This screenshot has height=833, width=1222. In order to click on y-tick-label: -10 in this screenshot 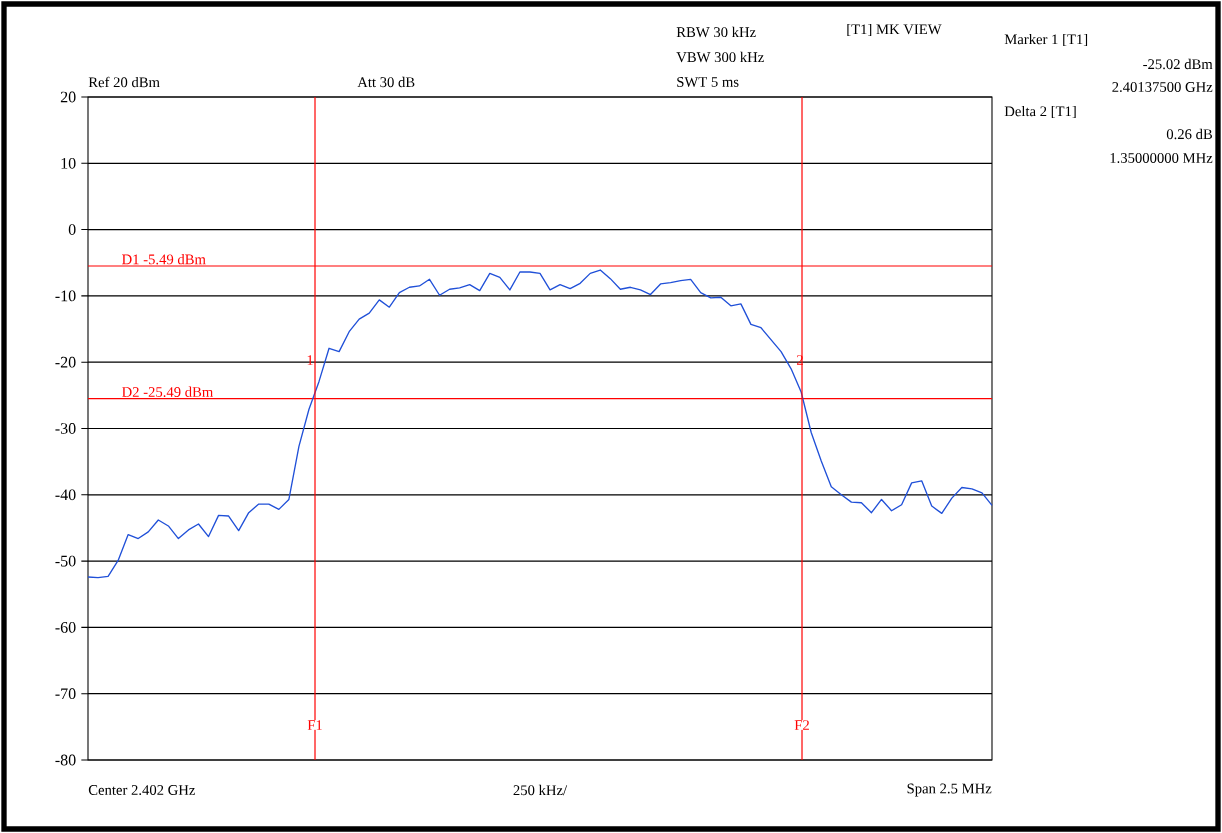, I will do `click(65, 296)`.